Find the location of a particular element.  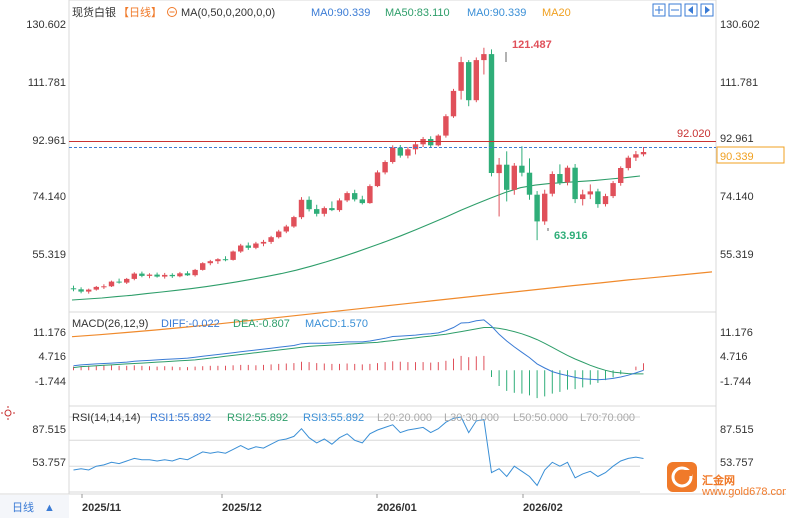

ma-item-1: MA0:90.339 is located at coordinates (340, 13).